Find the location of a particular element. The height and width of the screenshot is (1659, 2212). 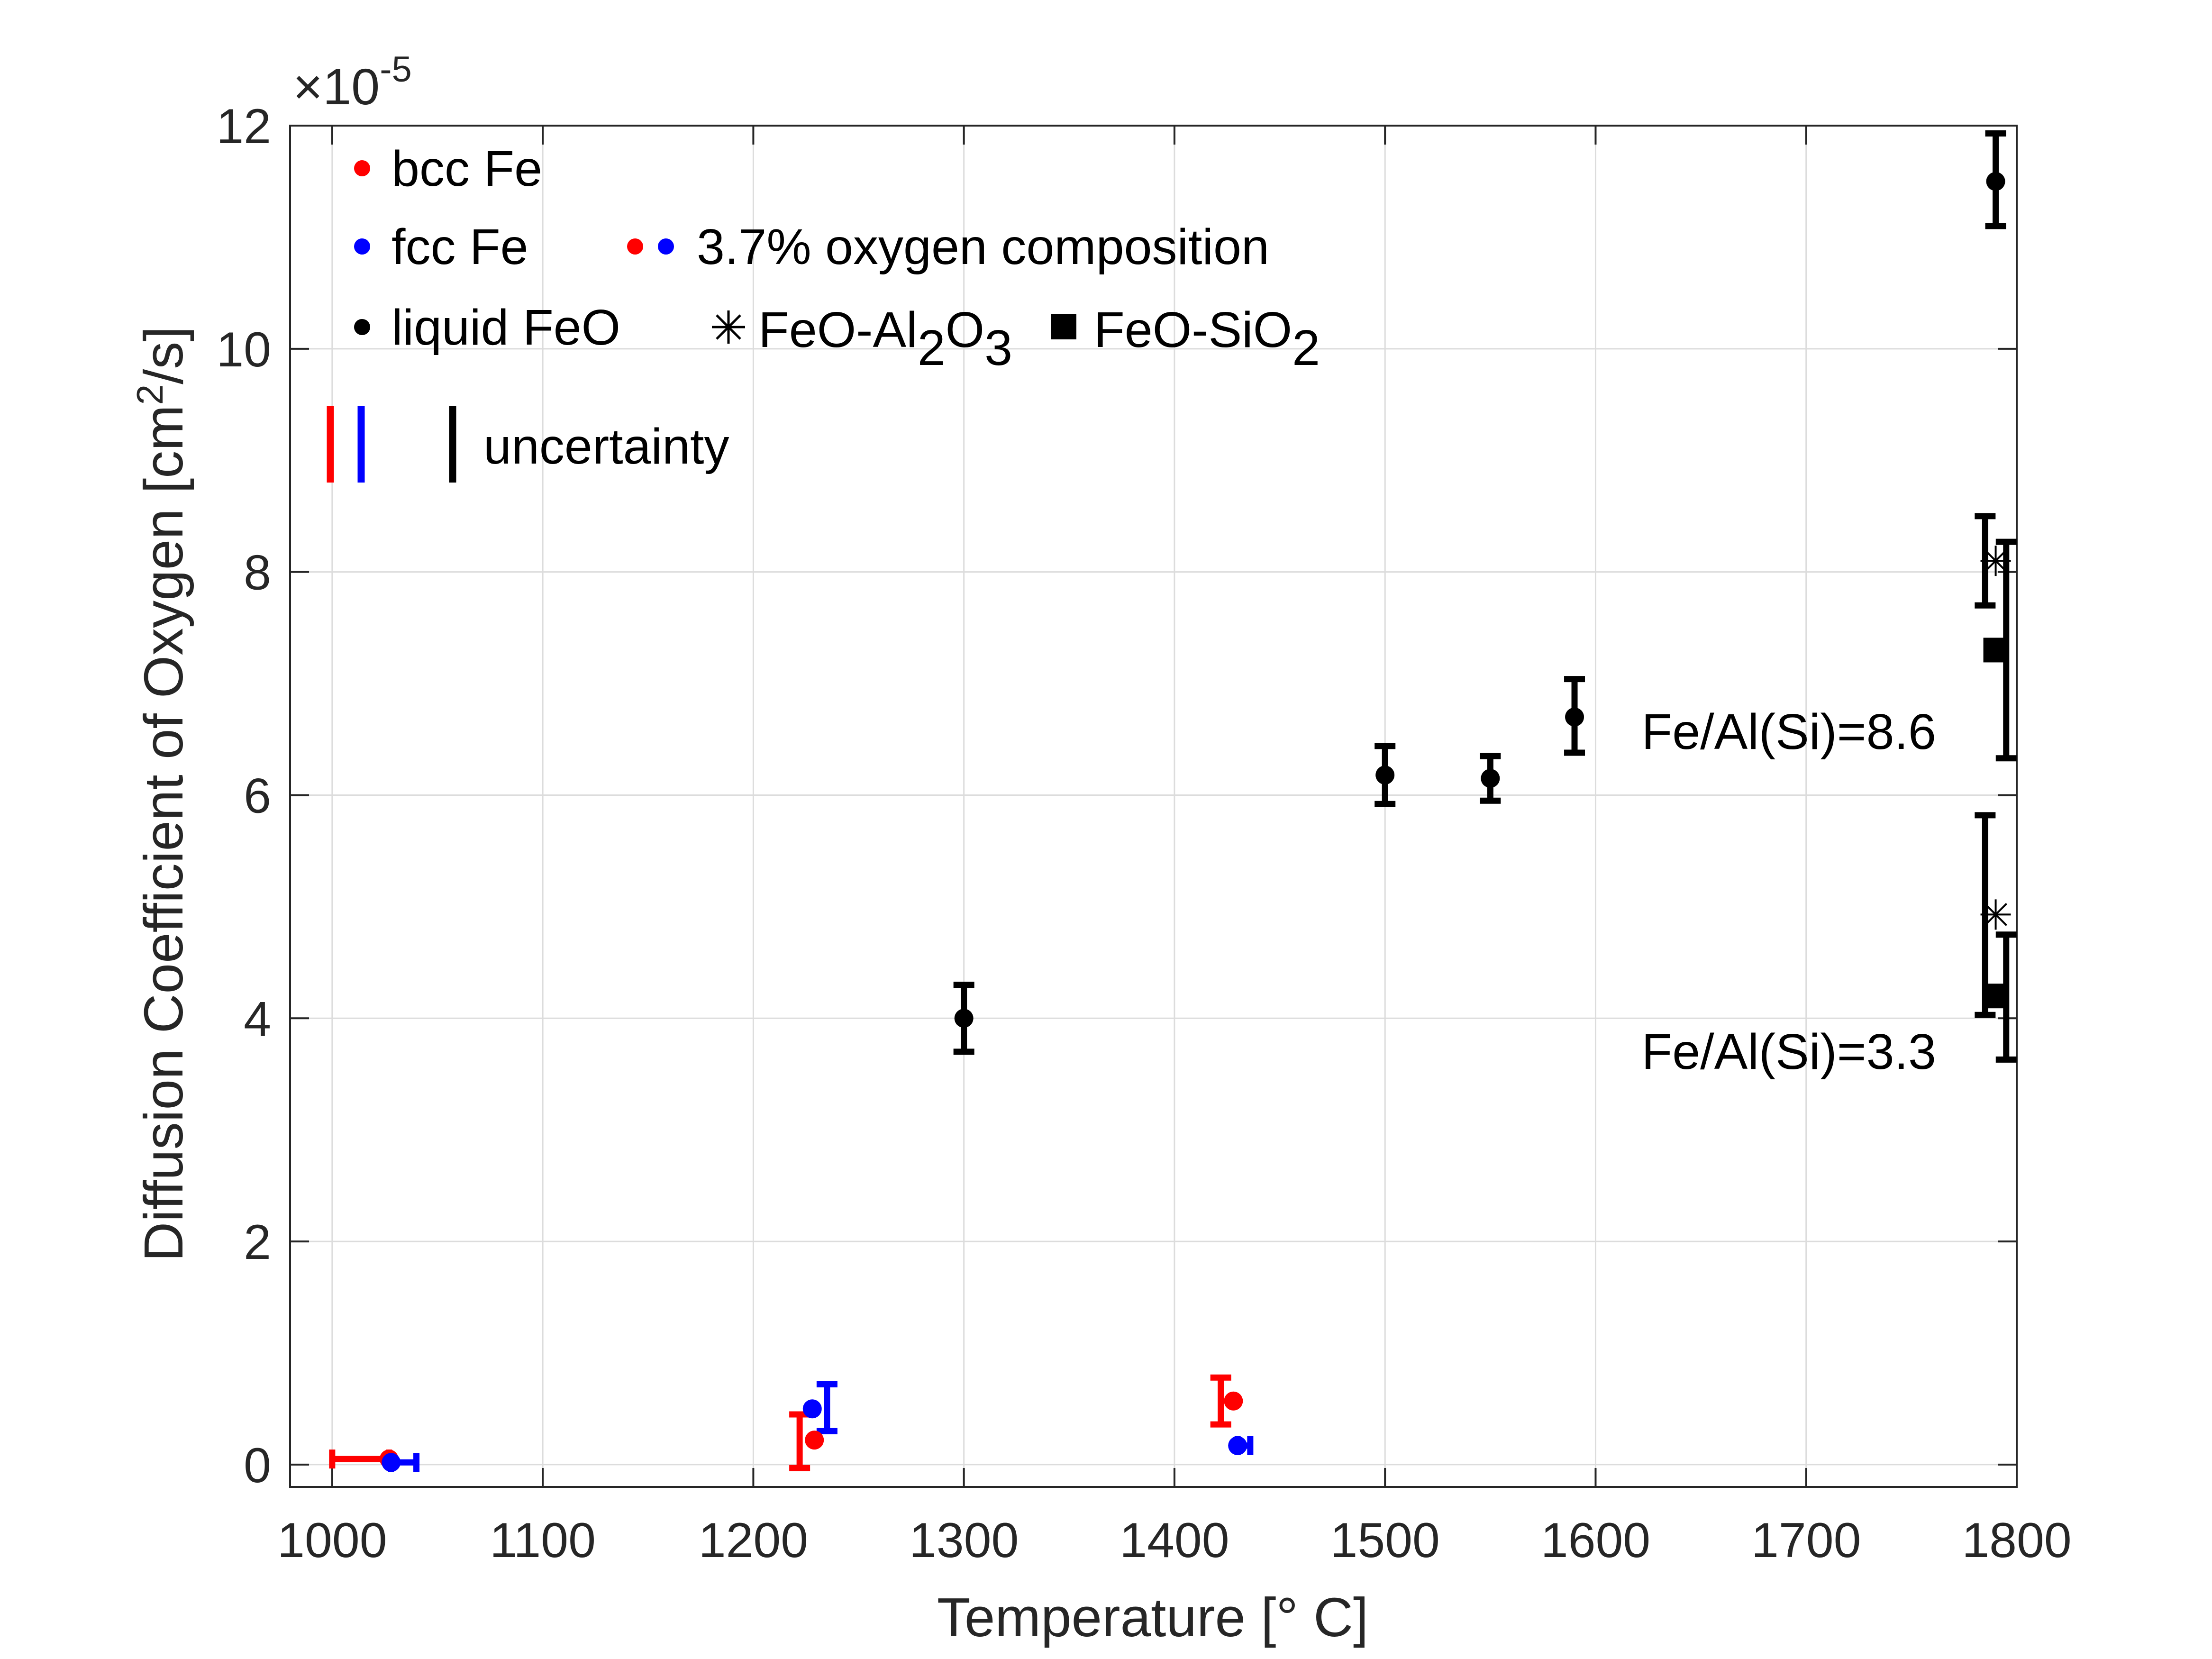

x-tick-label: 1700 is located at coordinates (1806, 1540).